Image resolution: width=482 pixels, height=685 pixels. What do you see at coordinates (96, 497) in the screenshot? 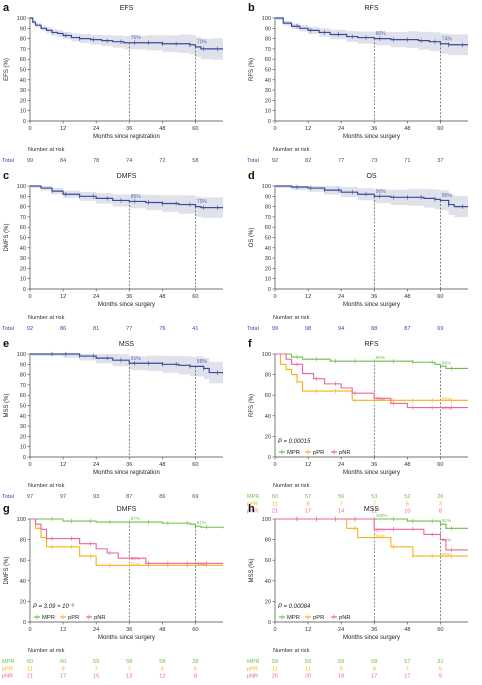
I see `risk-count: 93` at bounding box center [96, 497].